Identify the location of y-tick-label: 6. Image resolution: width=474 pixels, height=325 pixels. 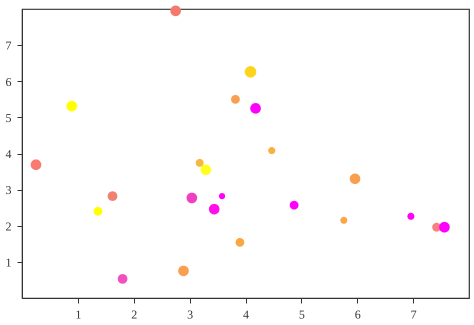
(9, 81).